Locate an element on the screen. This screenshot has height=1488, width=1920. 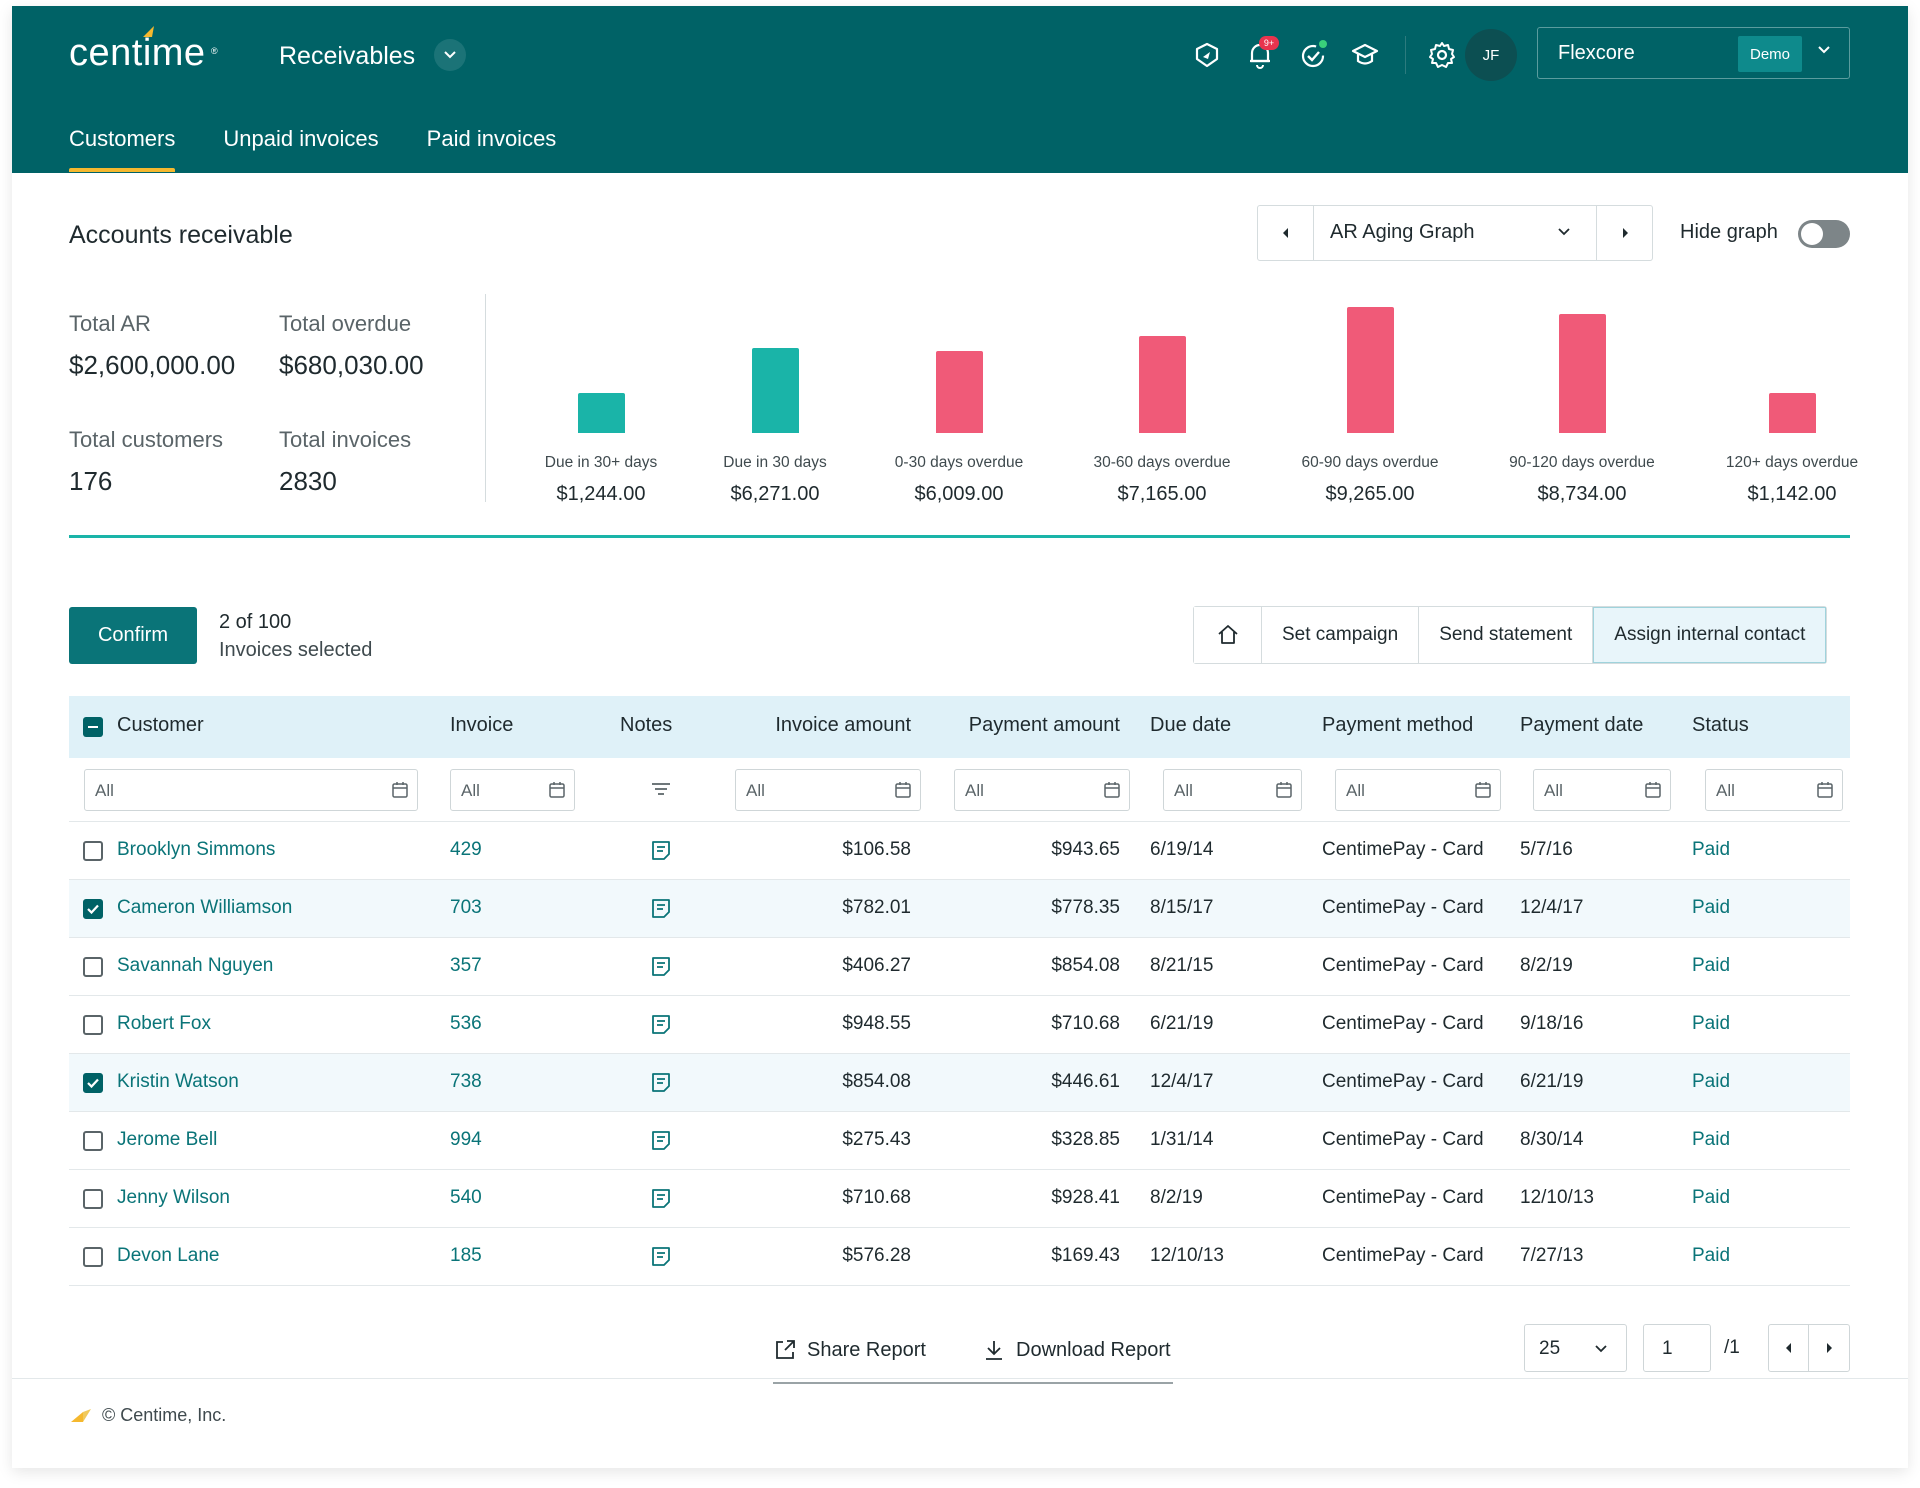
hide-graph-toggle is located at coordinates (1824, 234).